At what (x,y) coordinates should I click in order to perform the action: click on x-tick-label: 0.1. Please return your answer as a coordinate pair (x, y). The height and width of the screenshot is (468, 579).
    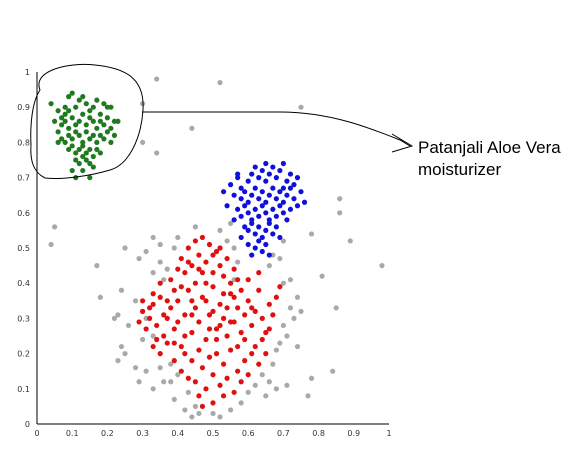
    Looking at the image, I should click on (72, 433).